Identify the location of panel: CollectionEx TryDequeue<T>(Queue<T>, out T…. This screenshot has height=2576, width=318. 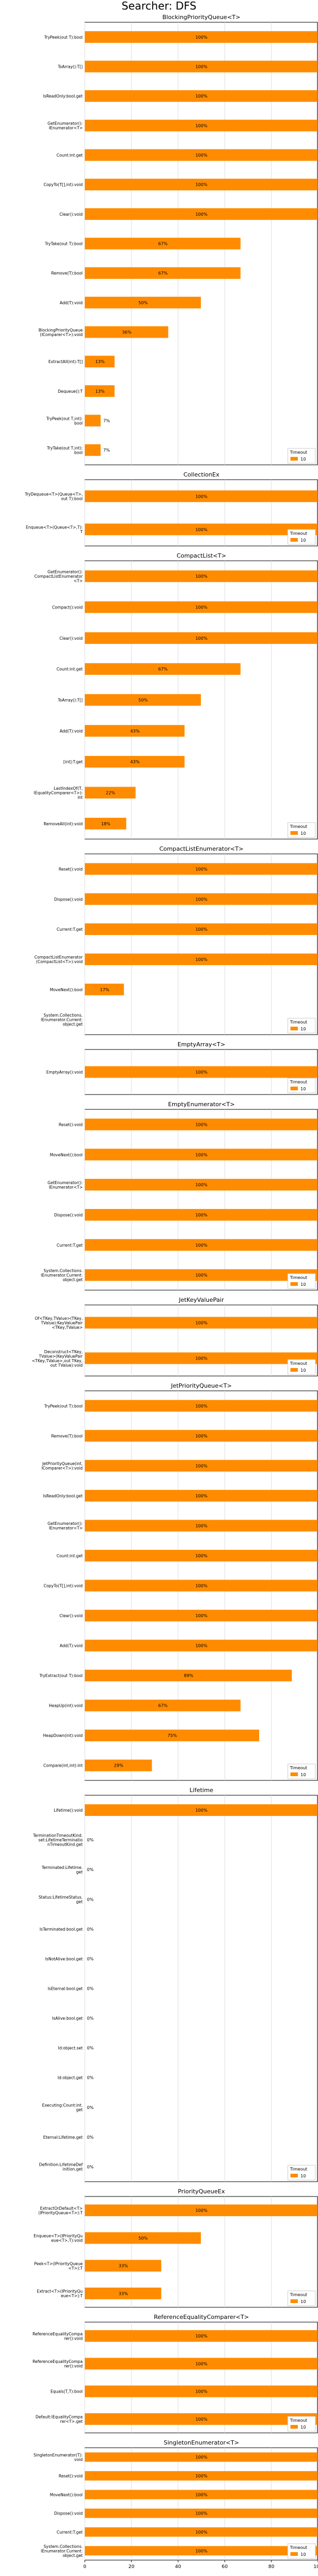
(171, 508).